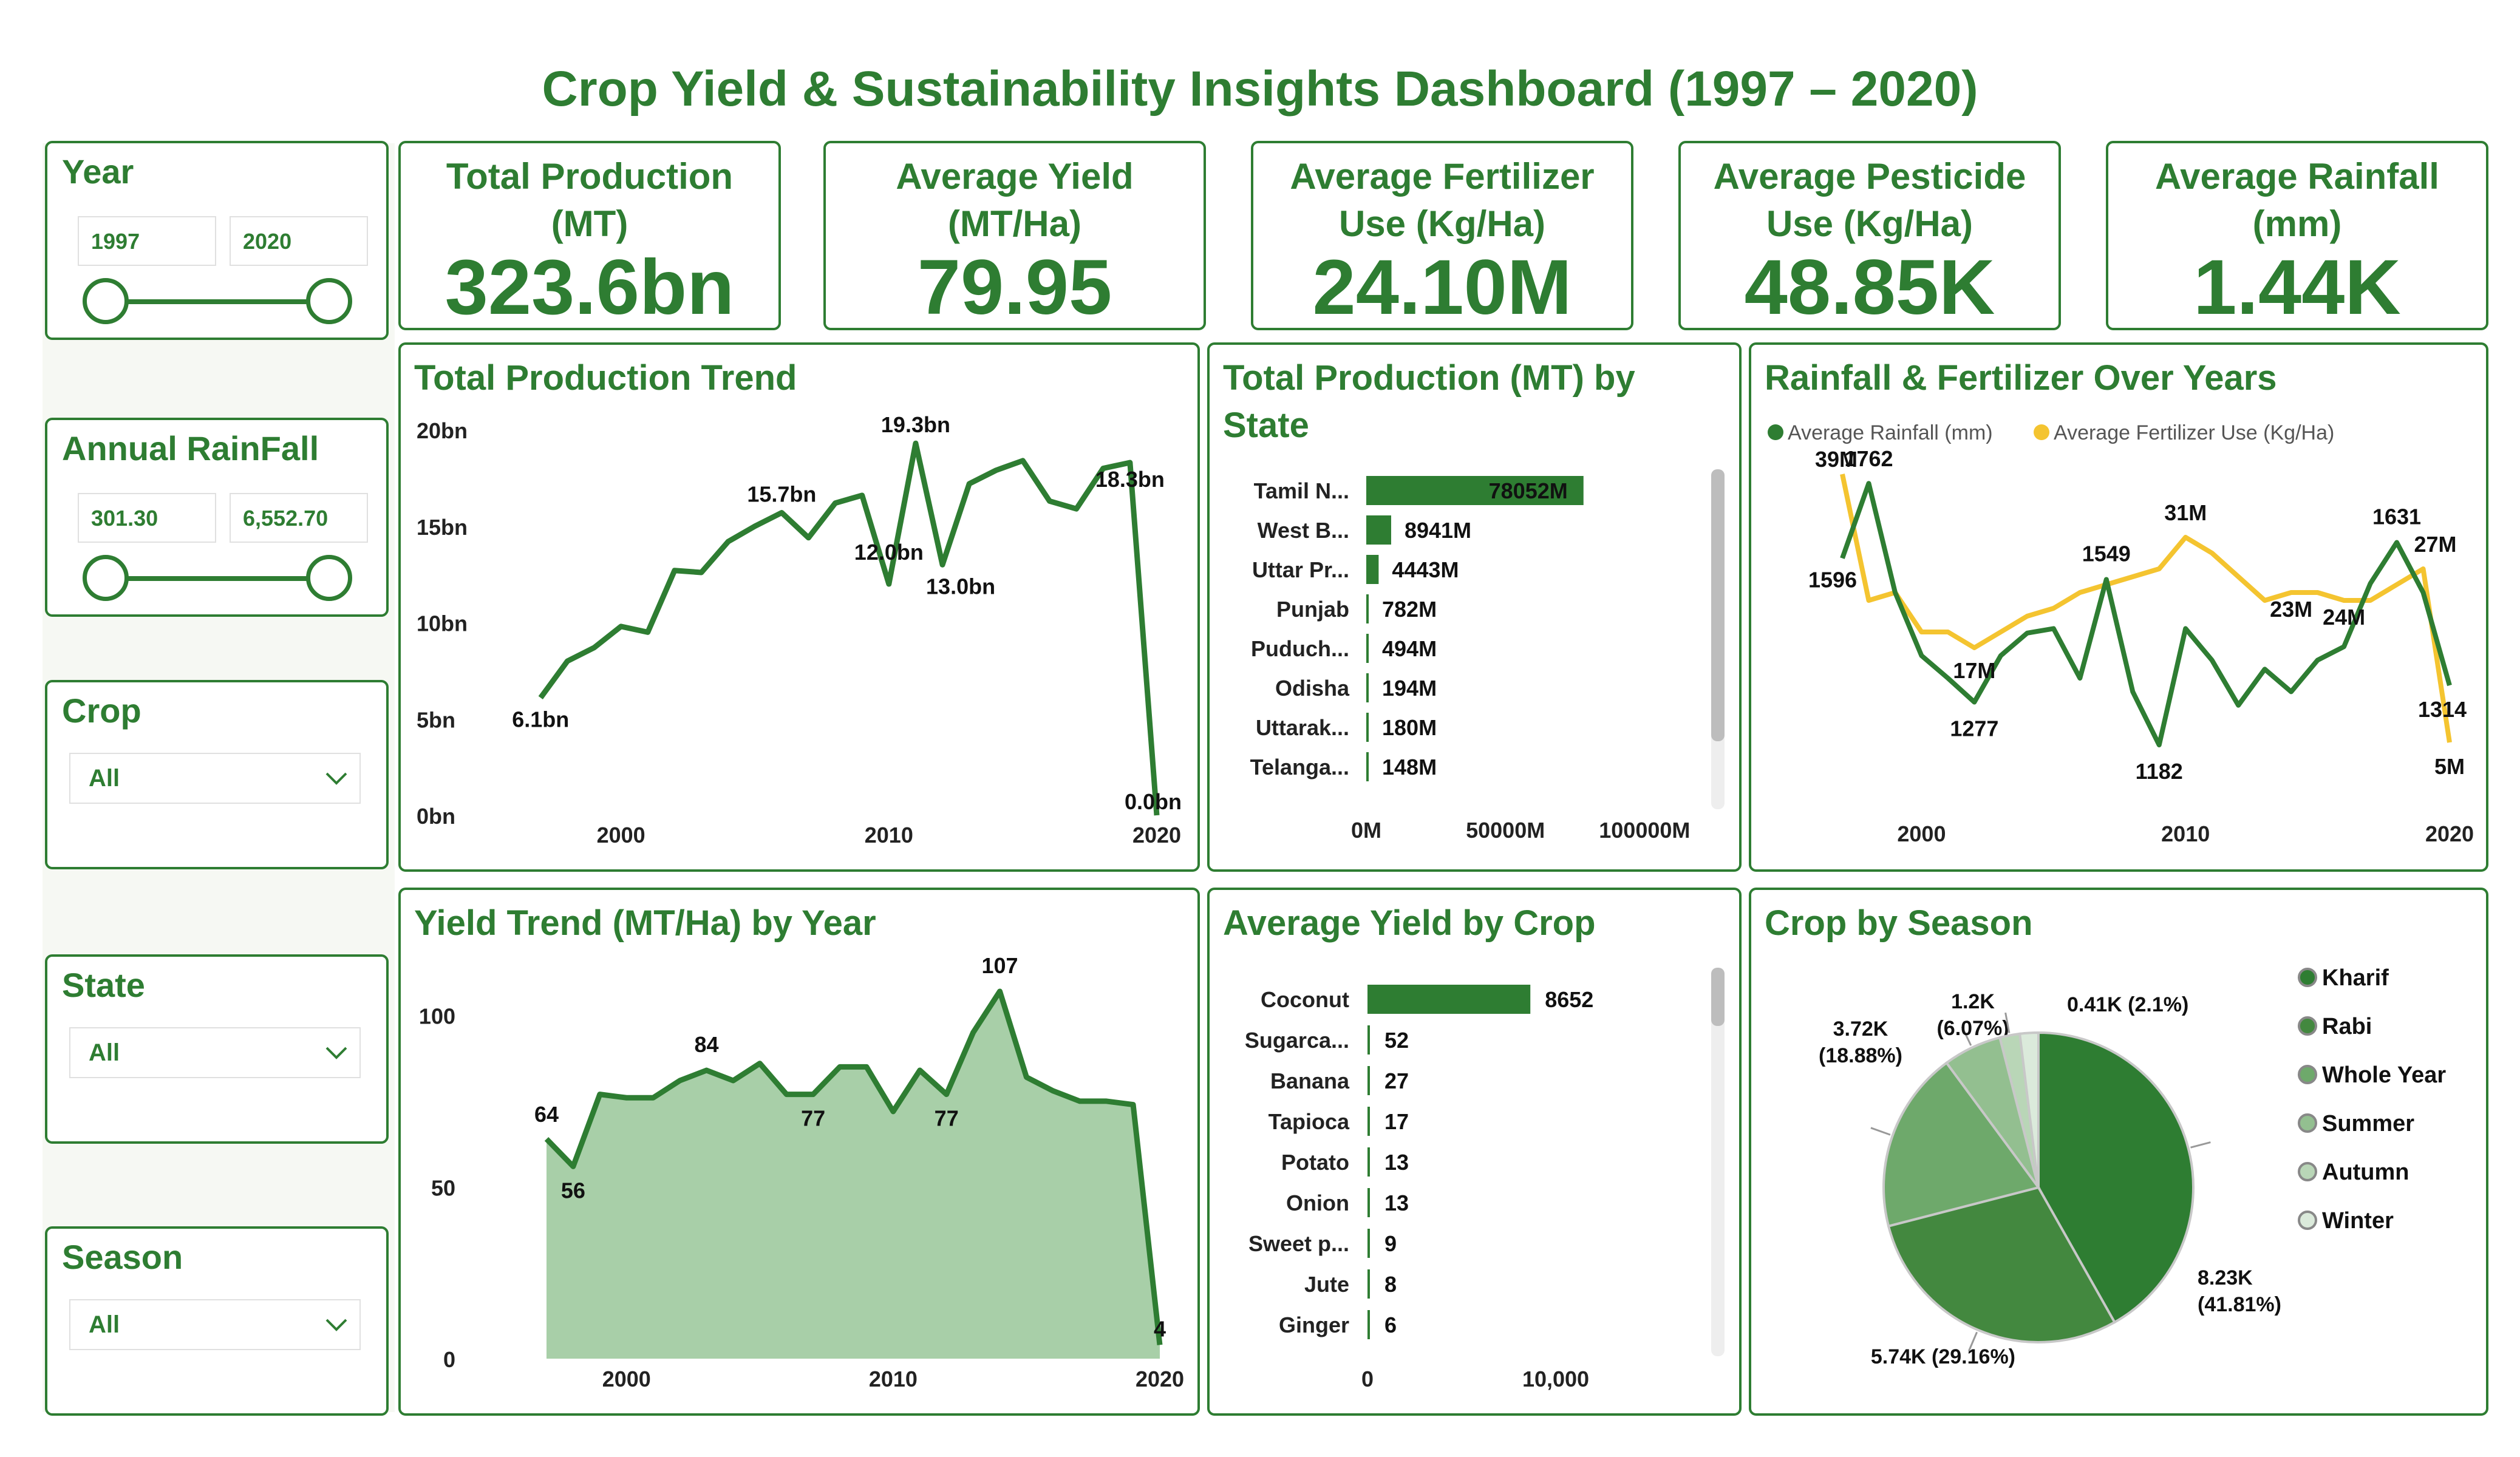 The image size is (2520, 1457). I want to click on kpi-title-line2: Use (Kg/Ha), so click(1869, 223).